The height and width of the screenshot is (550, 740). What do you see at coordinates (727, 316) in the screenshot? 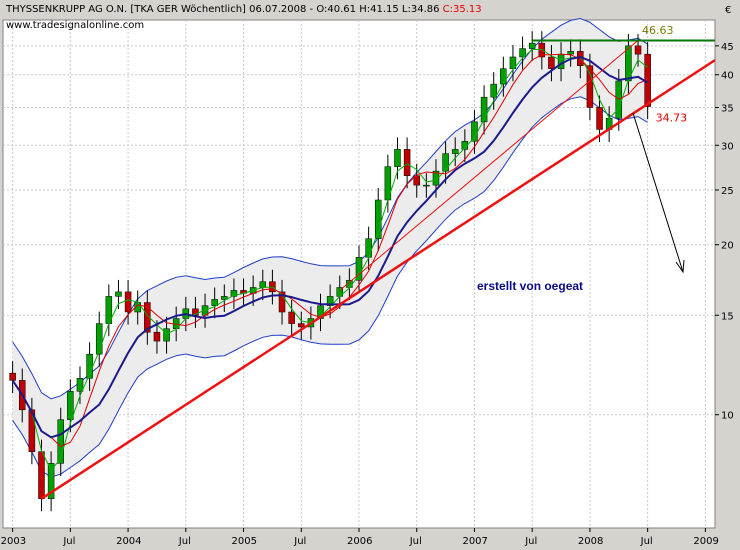
I see `y-tick-label: 15` at bounding box center [727, 316].